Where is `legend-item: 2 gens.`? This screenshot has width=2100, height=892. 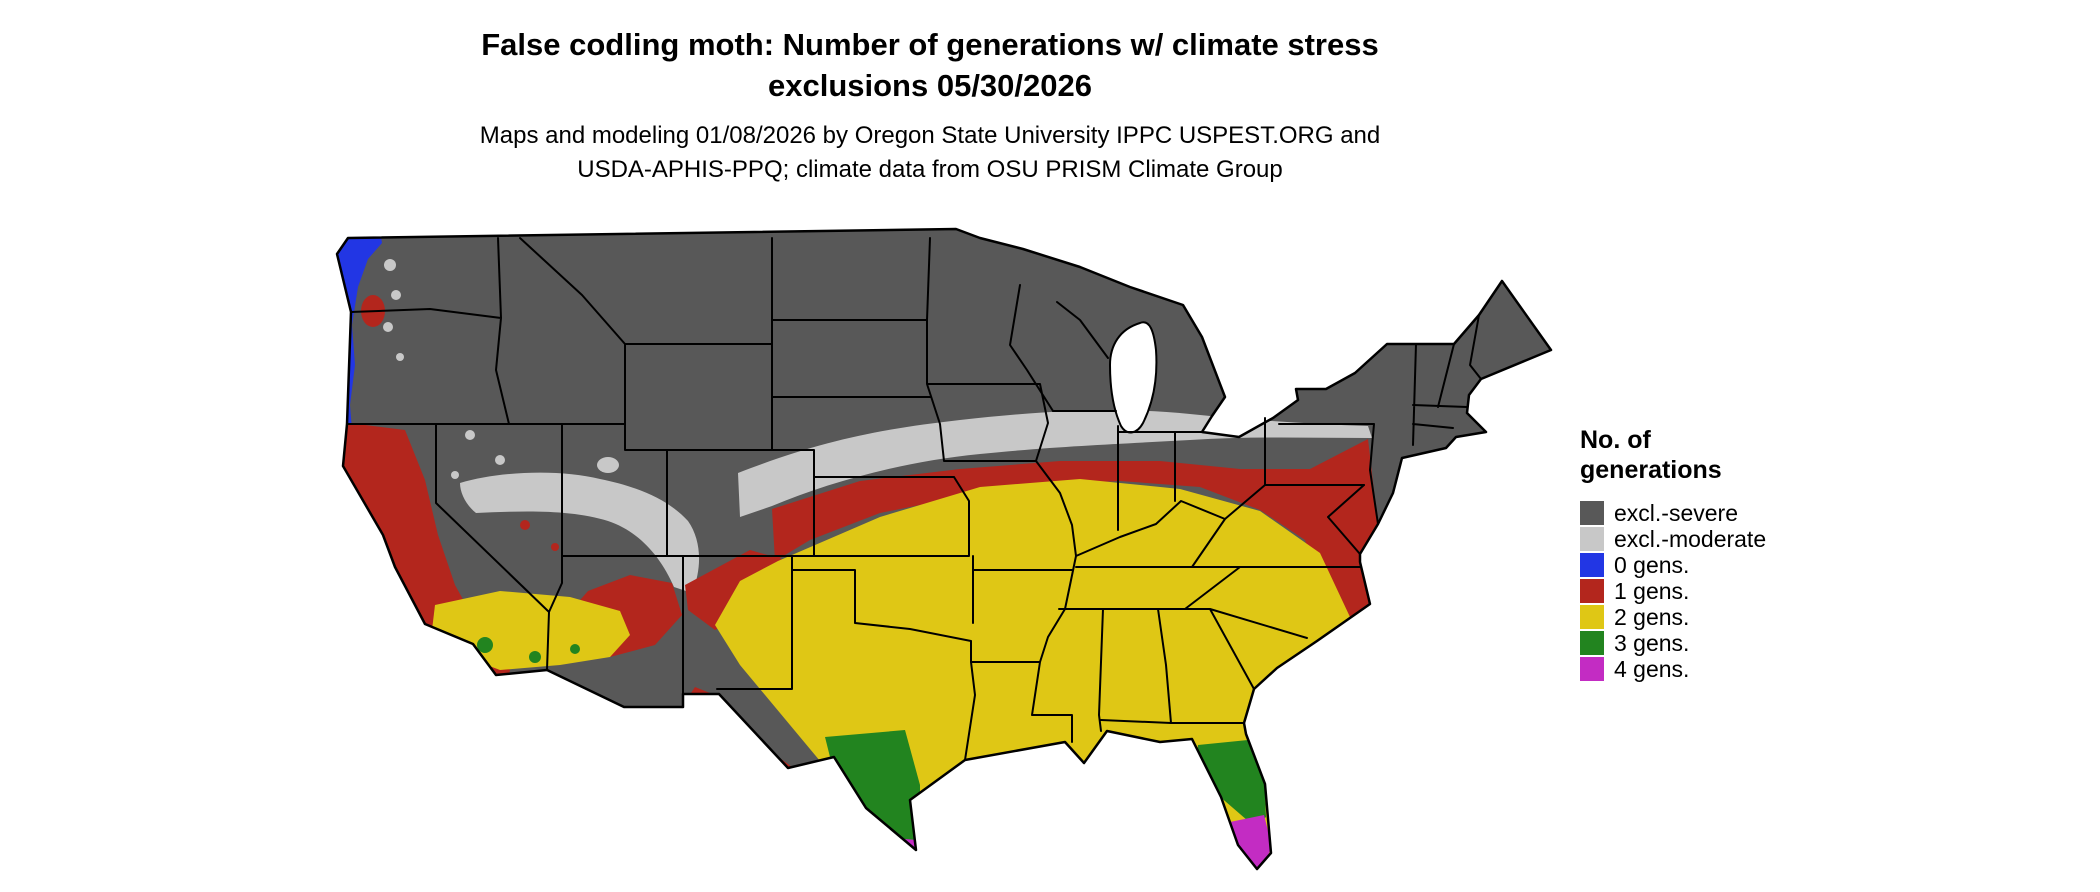
legend-item: 2 gens. is located at coordinates (1730, 617).